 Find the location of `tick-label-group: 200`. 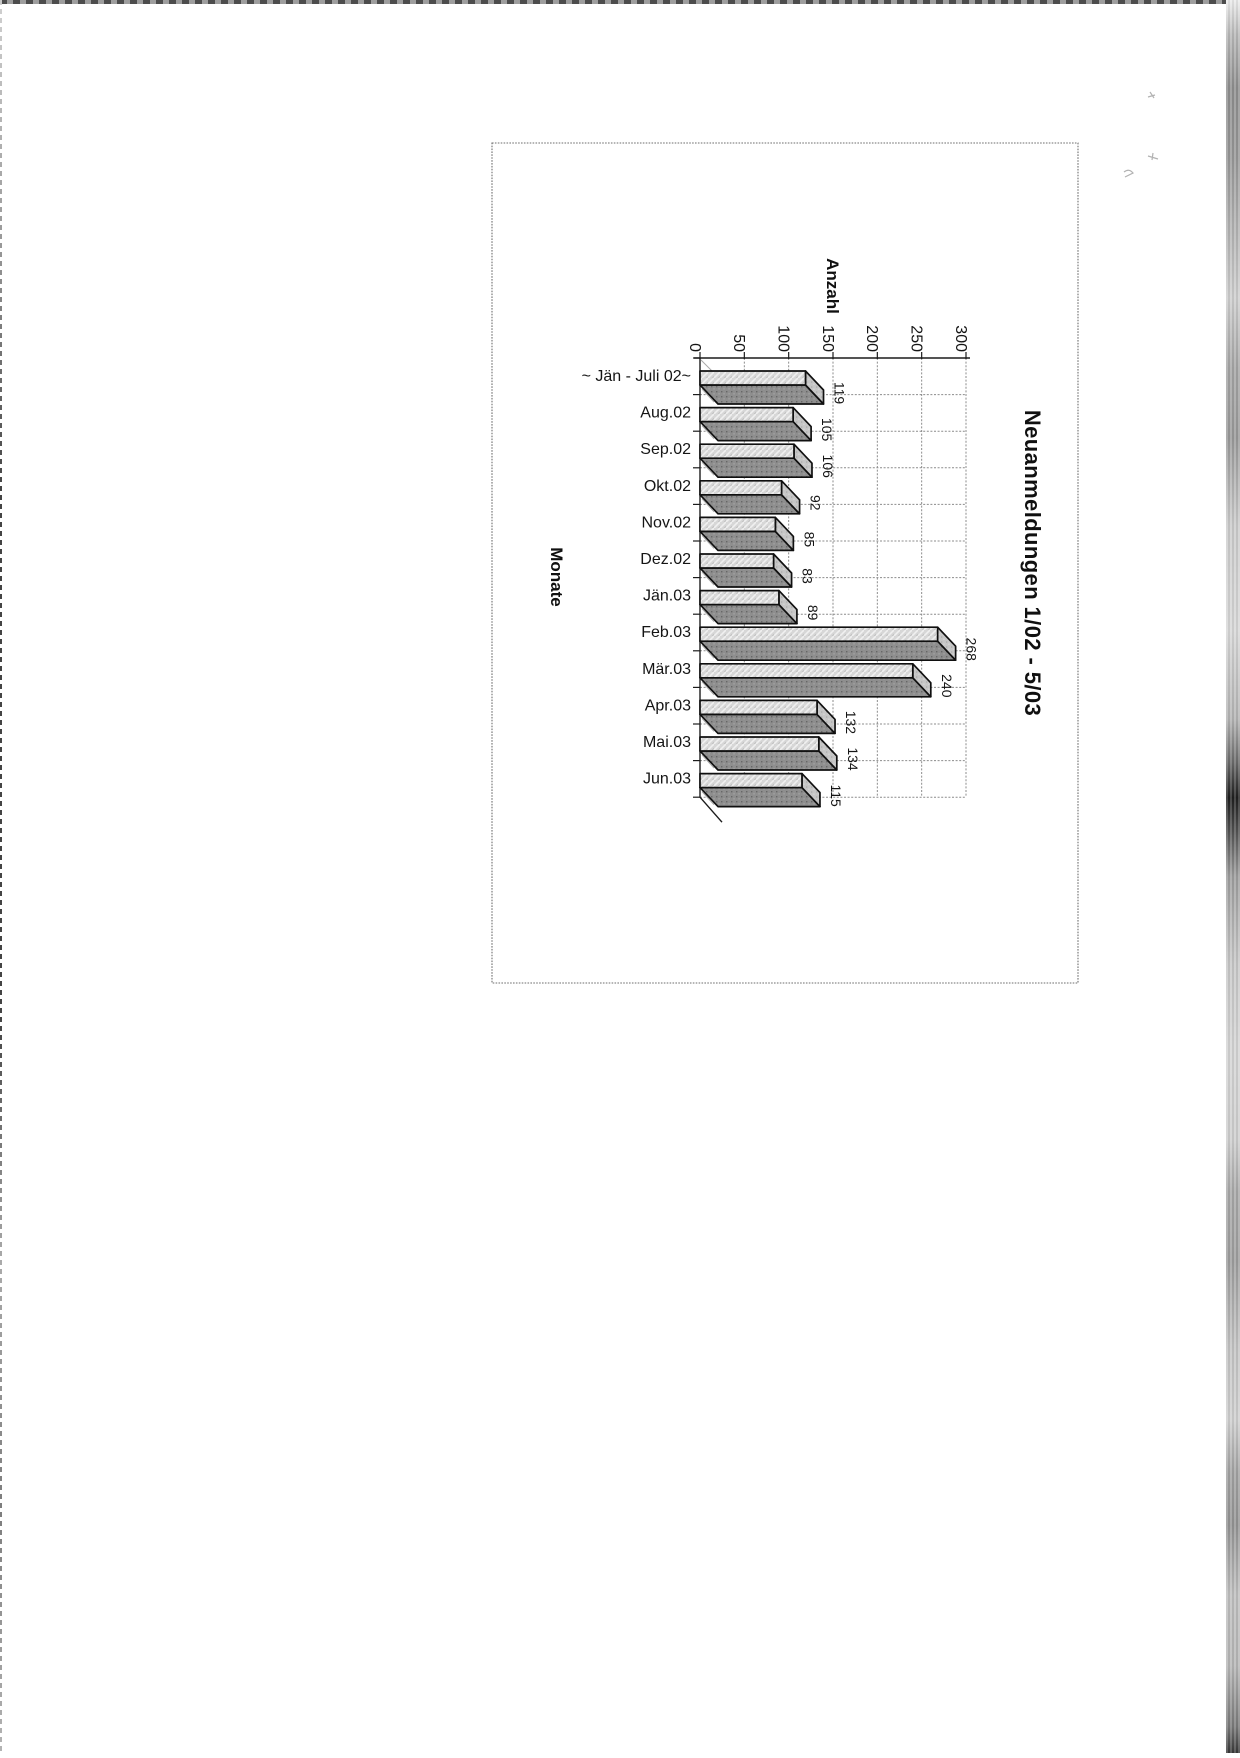

tick-label-group: 200 is located at coordinates (871, 338).